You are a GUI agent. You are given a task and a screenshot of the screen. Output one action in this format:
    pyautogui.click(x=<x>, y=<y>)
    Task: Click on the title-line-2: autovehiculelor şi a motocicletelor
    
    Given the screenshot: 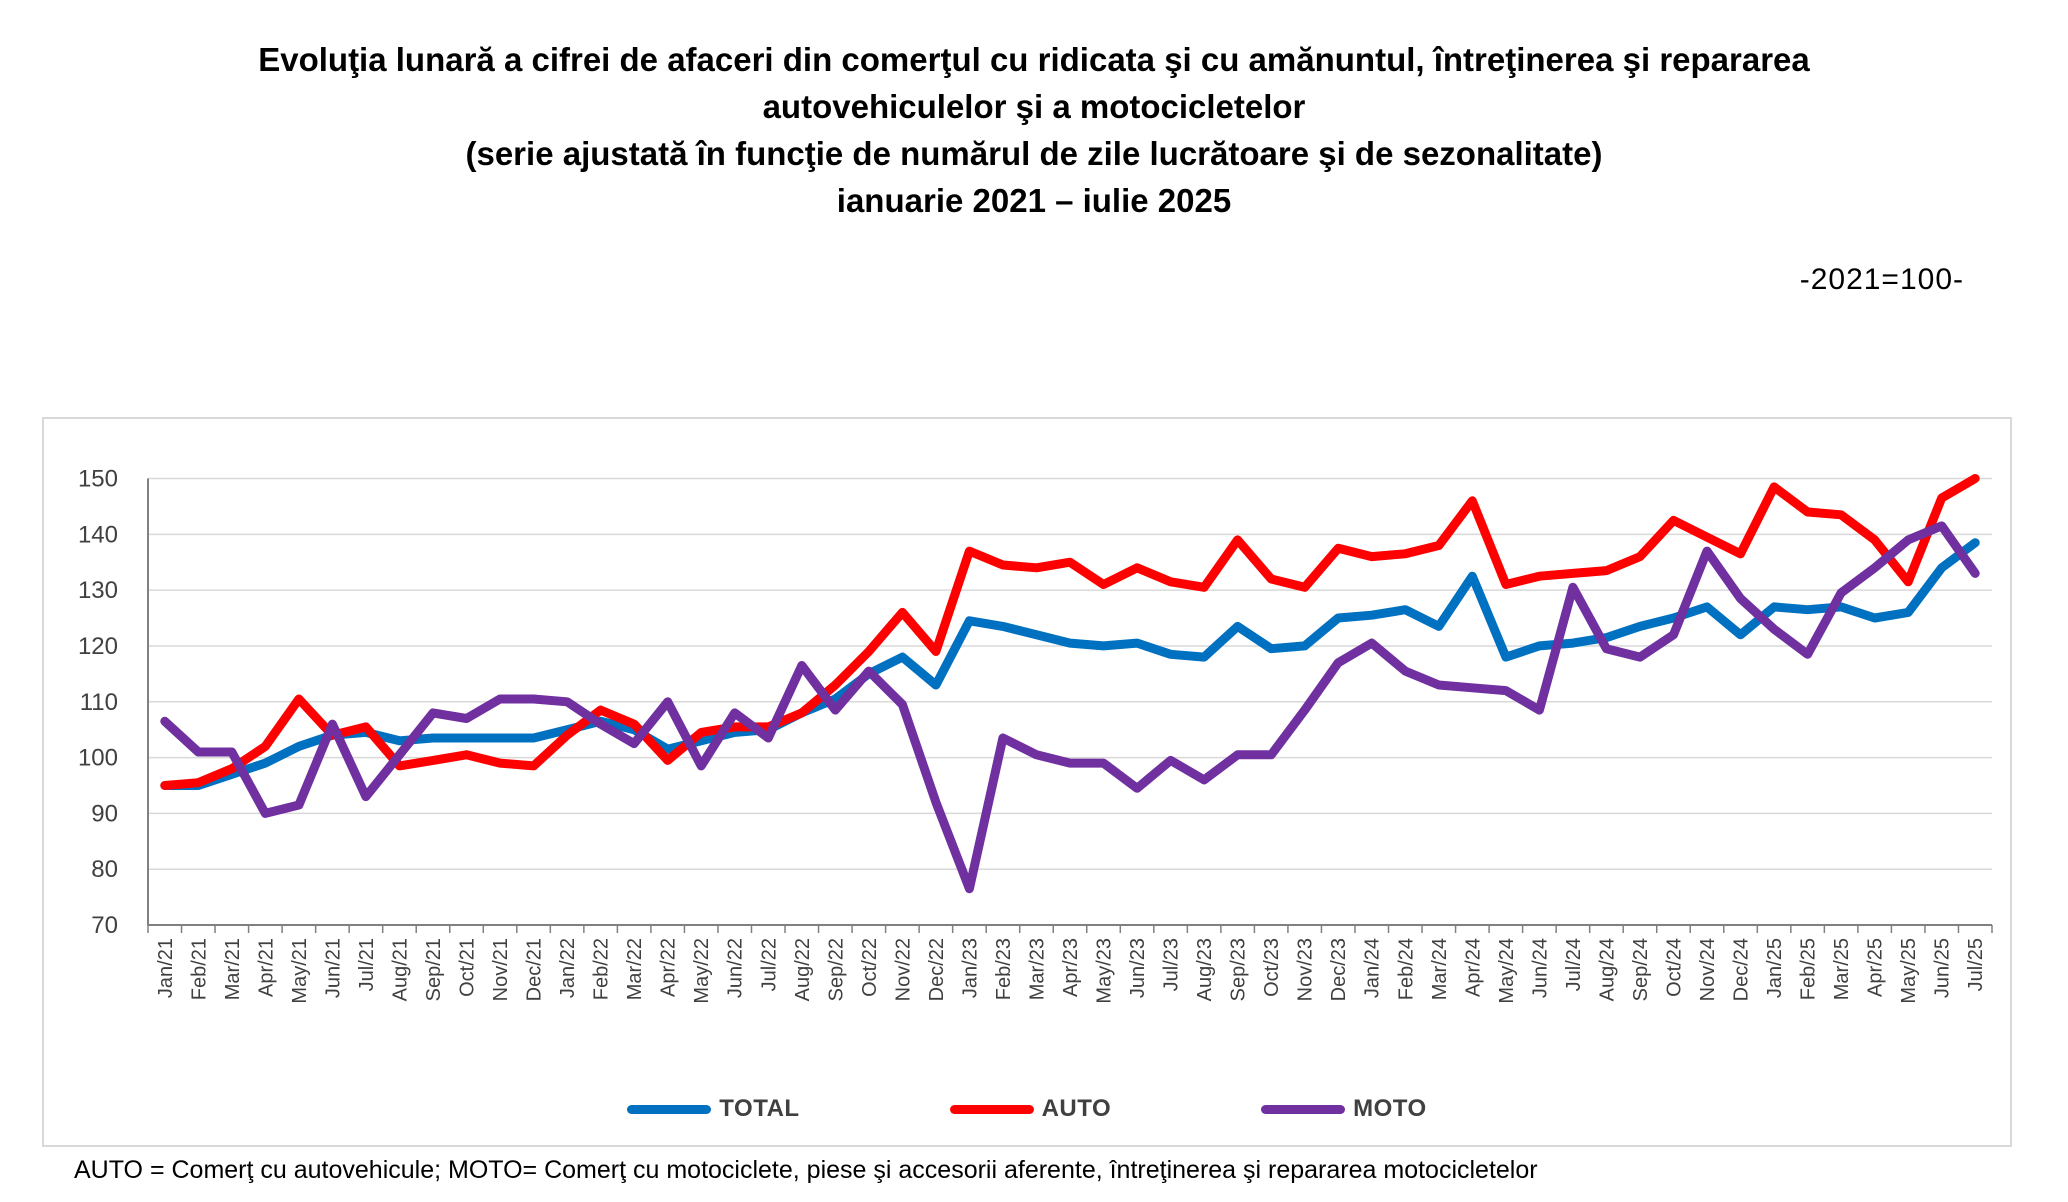 What is the action you would take?
    pyautogui.click(x=1034, y=106)
    